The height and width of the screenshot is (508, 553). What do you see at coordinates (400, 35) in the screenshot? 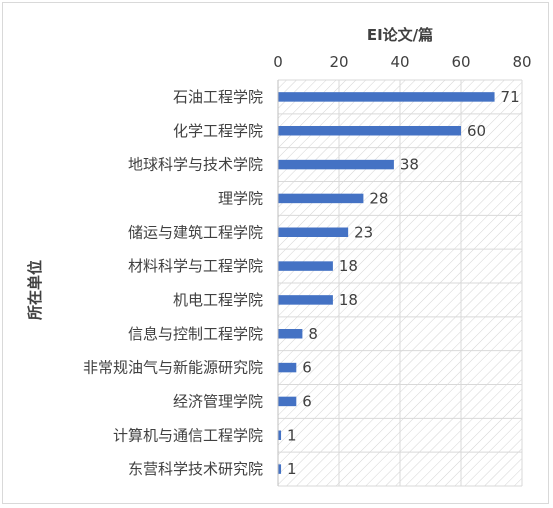
I see `axis-title: EI论文/篇` at bounding box center [400, 35].